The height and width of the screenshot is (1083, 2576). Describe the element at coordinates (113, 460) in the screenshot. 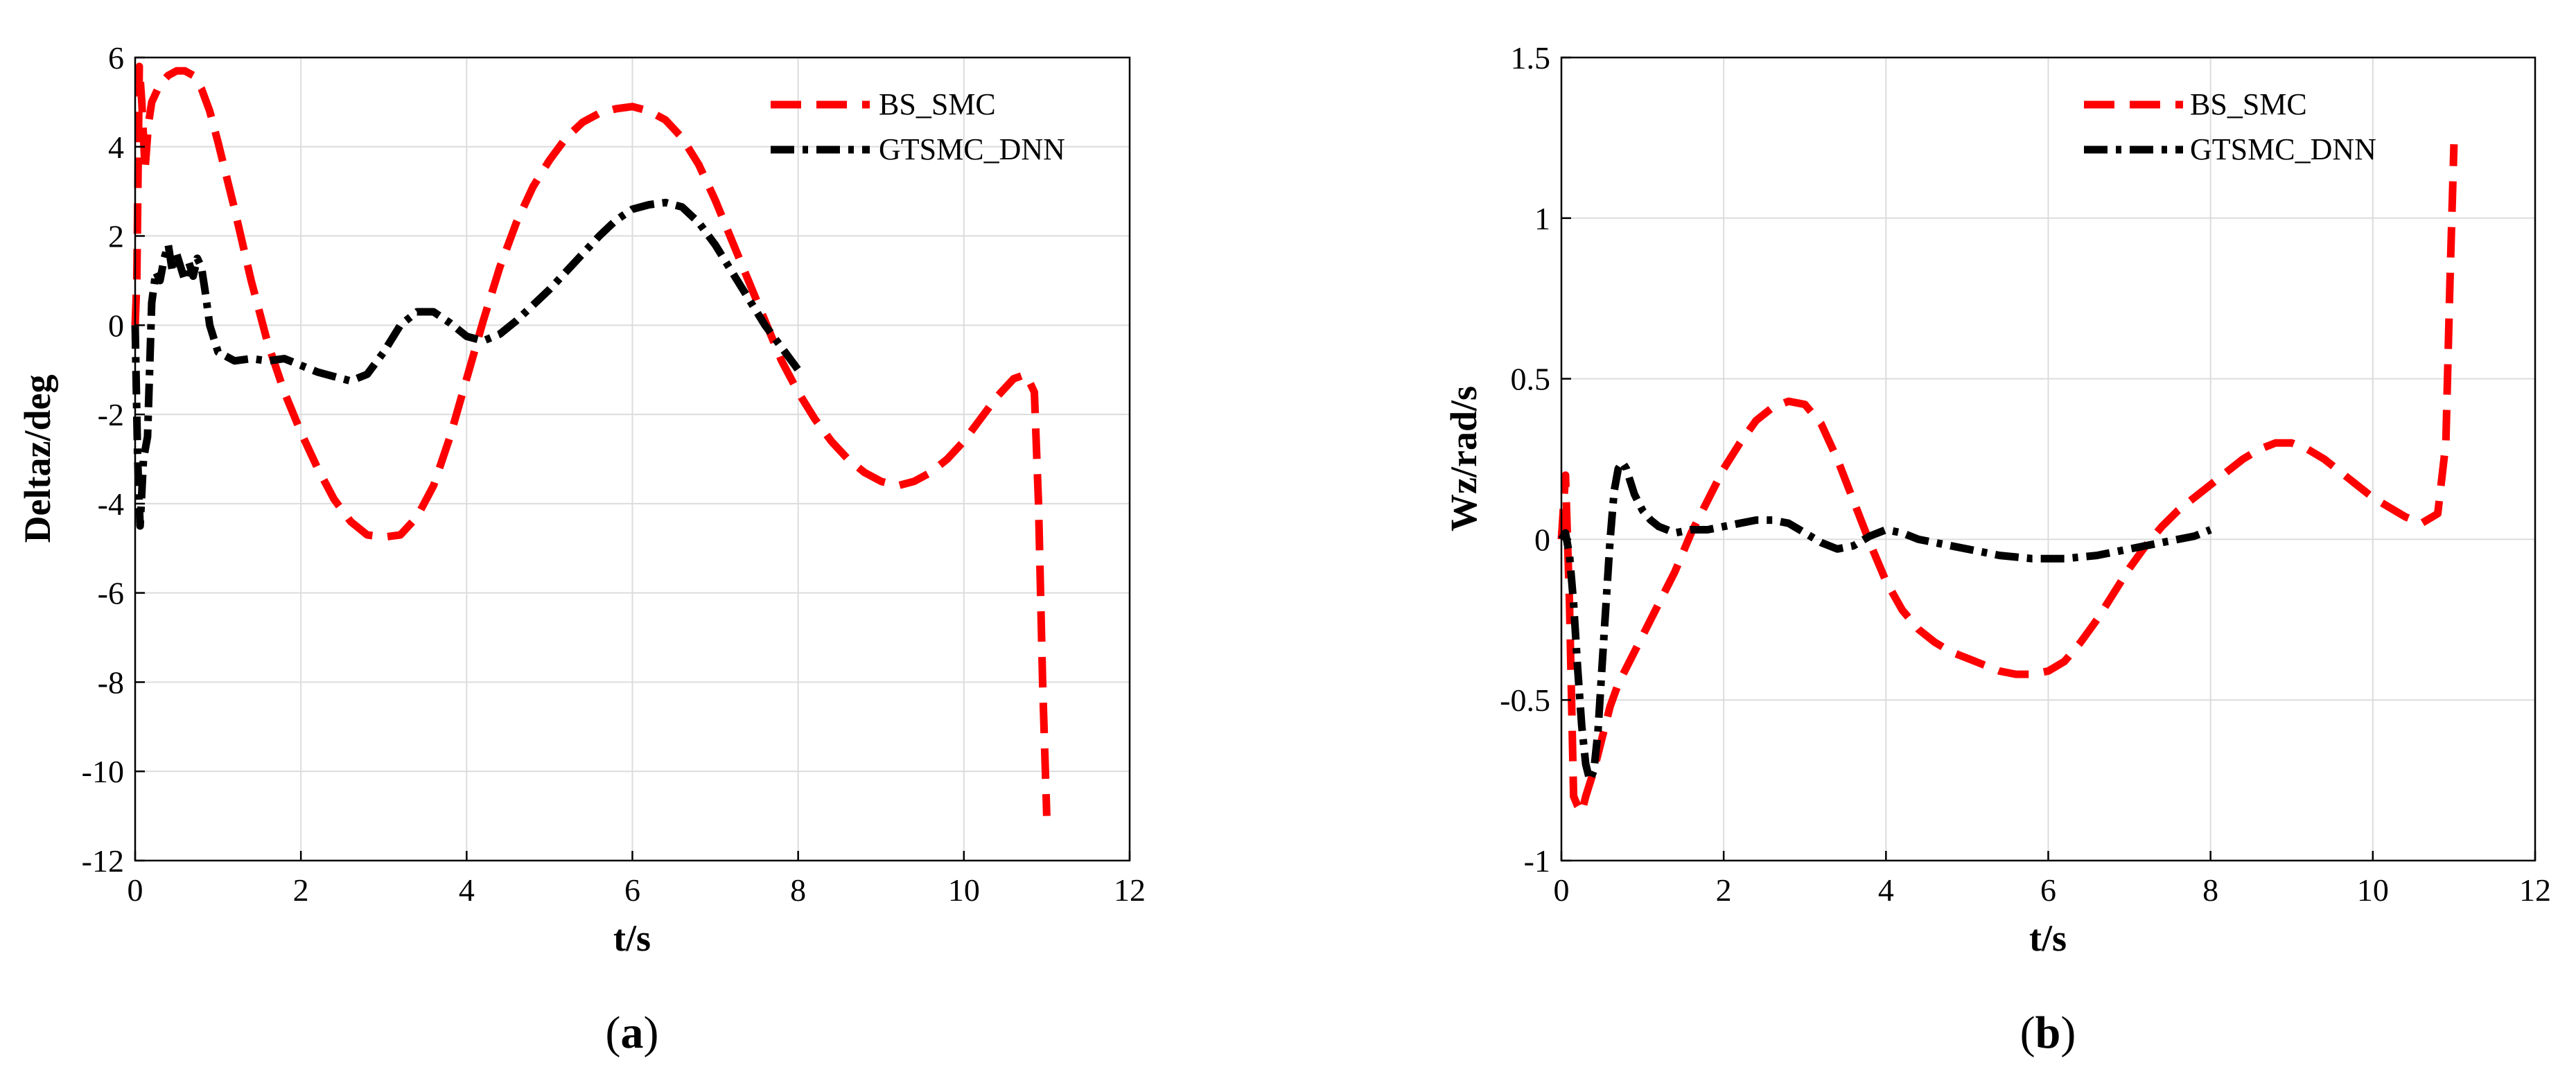

I see `y-tick-labels: -12 -10 -8 -6 -4 -2 0 2 4 6` at that location.